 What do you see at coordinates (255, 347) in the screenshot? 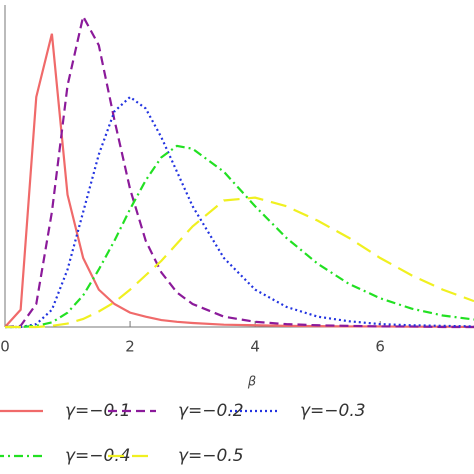
I see `x-tick-label: 4` at bounding box center [255, 347].